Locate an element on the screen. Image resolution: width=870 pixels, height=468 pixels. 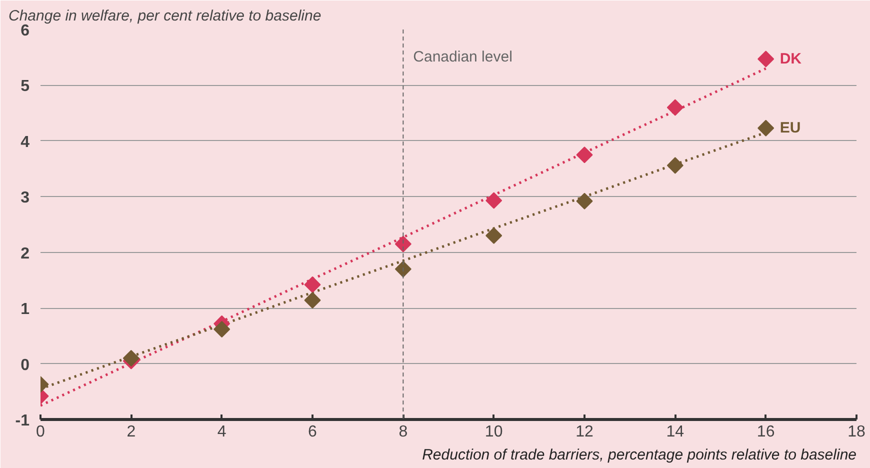
series-label: DK is located at coordinates (791, 59).